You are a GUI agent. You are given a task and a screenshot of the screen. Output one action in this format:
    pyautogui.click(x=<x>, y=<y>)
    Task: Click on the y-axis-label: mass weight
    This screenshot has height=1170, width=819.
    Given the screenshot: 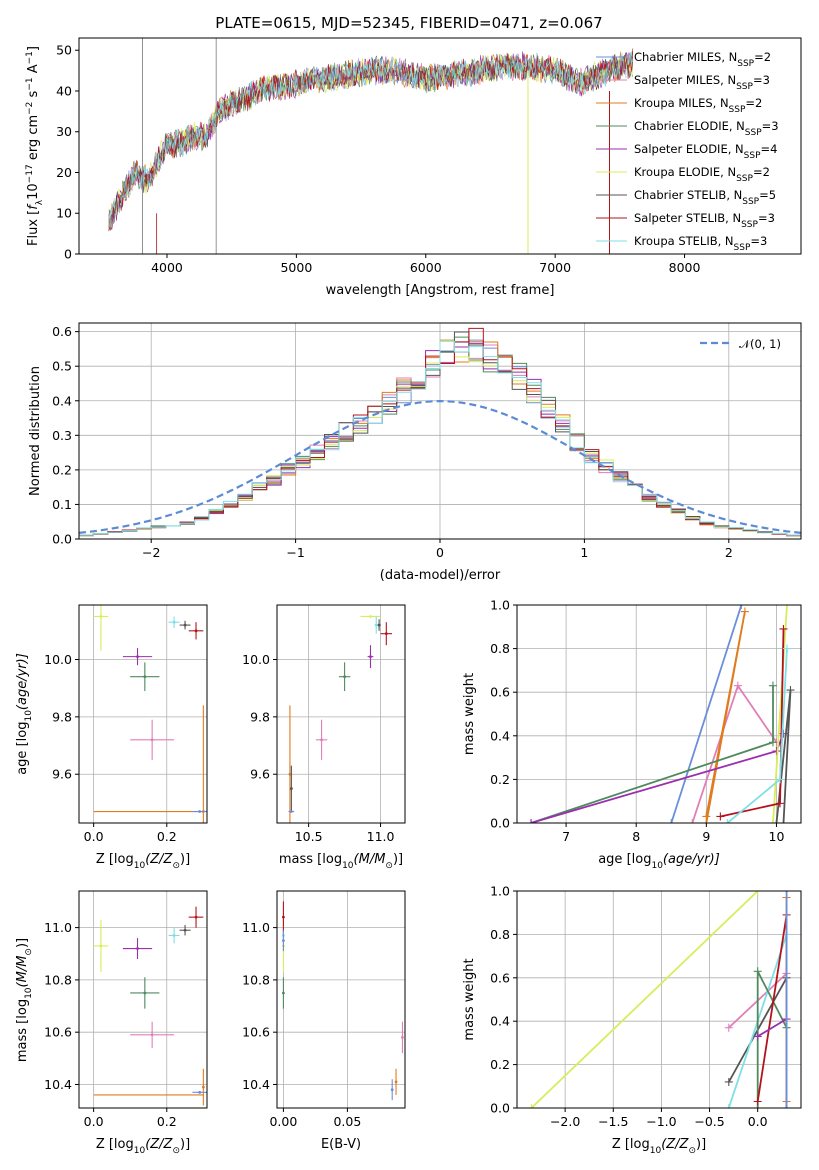 What is the action you would take?
    pyautogui.click(x=469, y=714)
    